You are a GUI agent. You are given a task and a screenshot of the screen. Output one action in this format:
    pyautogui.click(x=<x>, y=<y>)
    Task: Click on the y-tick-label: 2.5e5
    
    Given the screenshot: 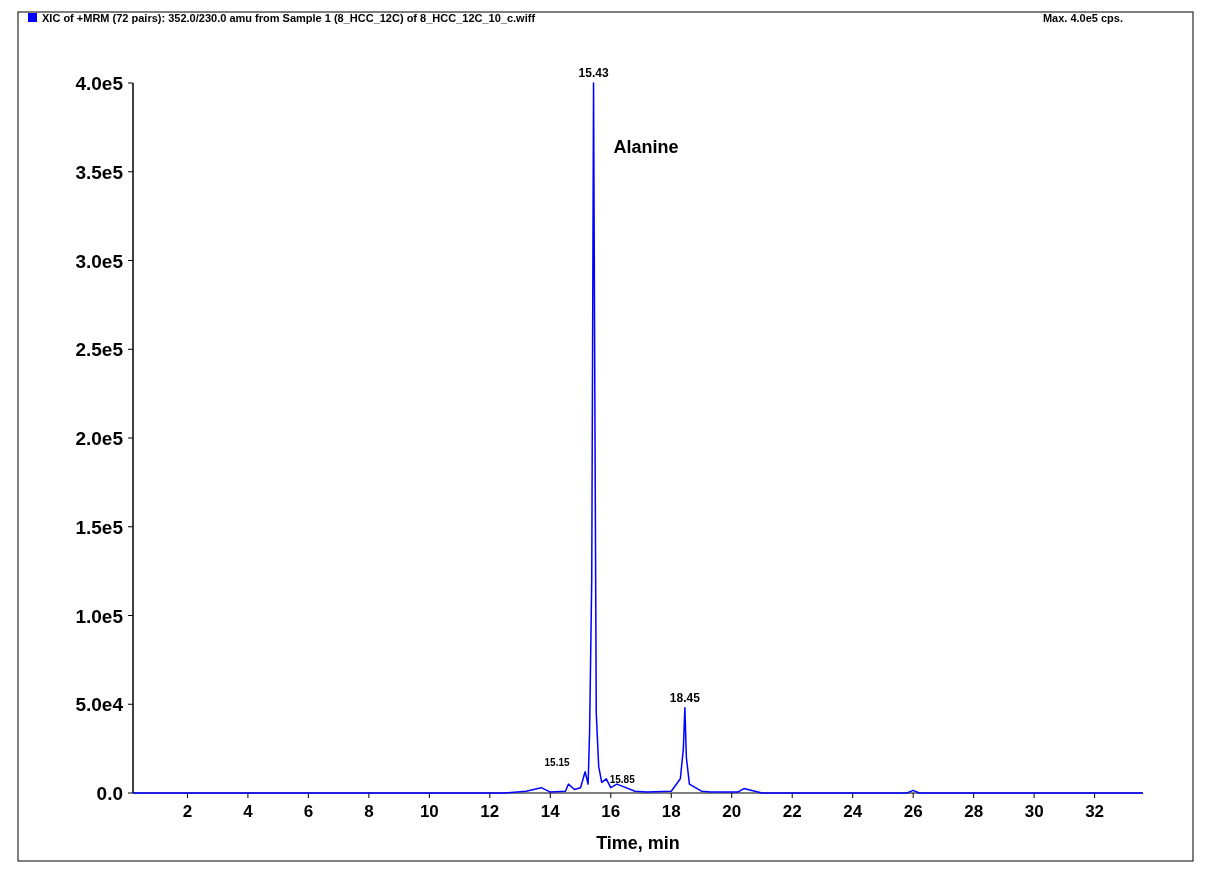 What is the action you would take?
    pyautogui.click(x=99, y=350)
    